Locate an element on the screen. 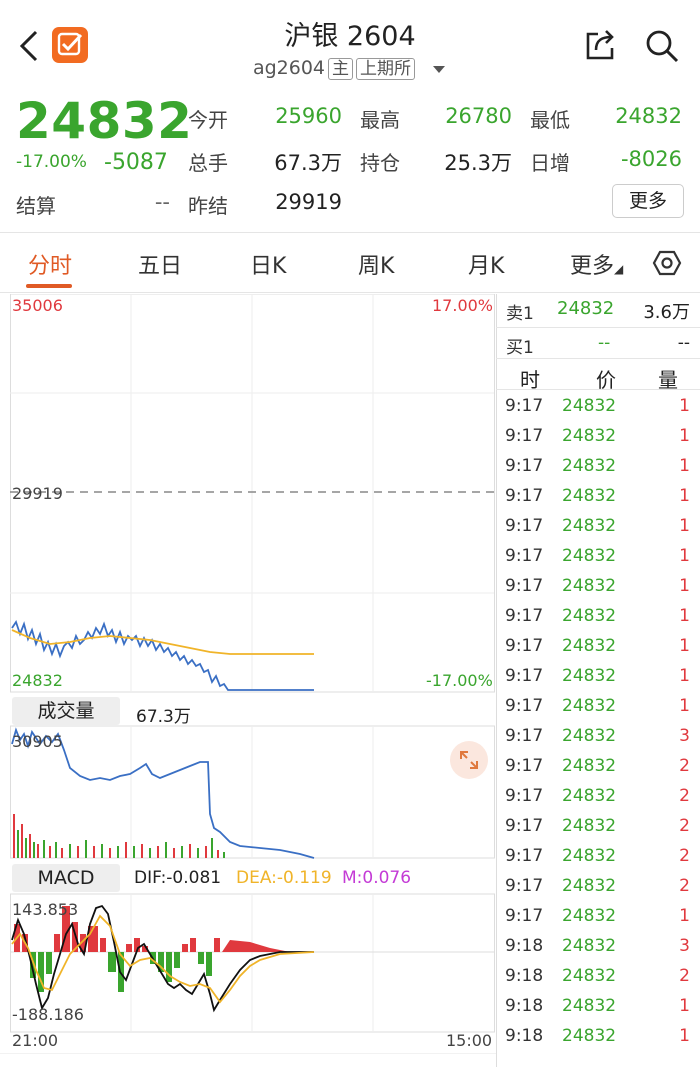 The width and height of the screenshot is (700, 1067). settings-hex-icon is located at coordinates (667, 263).